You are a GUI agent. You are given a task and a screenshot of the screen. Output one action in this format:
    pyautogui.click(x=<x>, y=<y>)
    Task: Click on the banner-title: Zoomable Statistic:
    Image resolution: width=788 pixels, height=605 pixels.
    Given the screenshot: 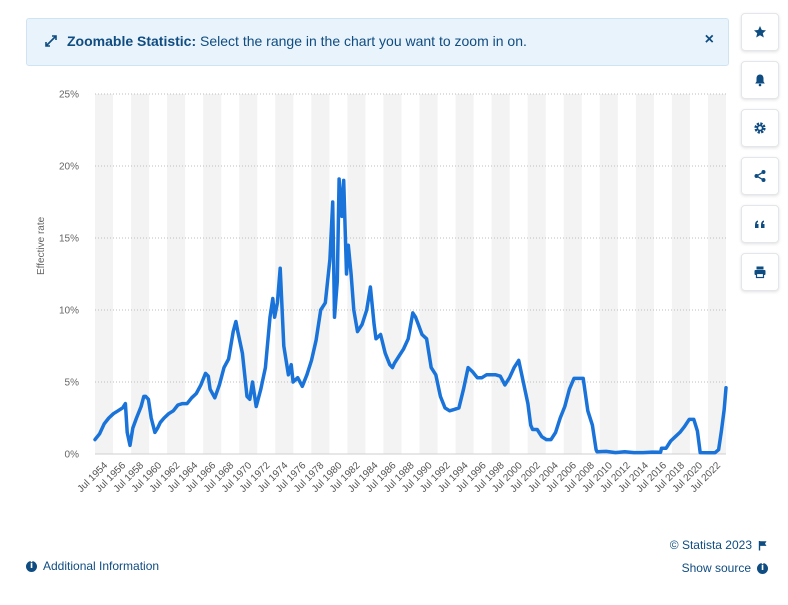 What is the action you would take?
    pyautogui.click(x=132, y=41)
    